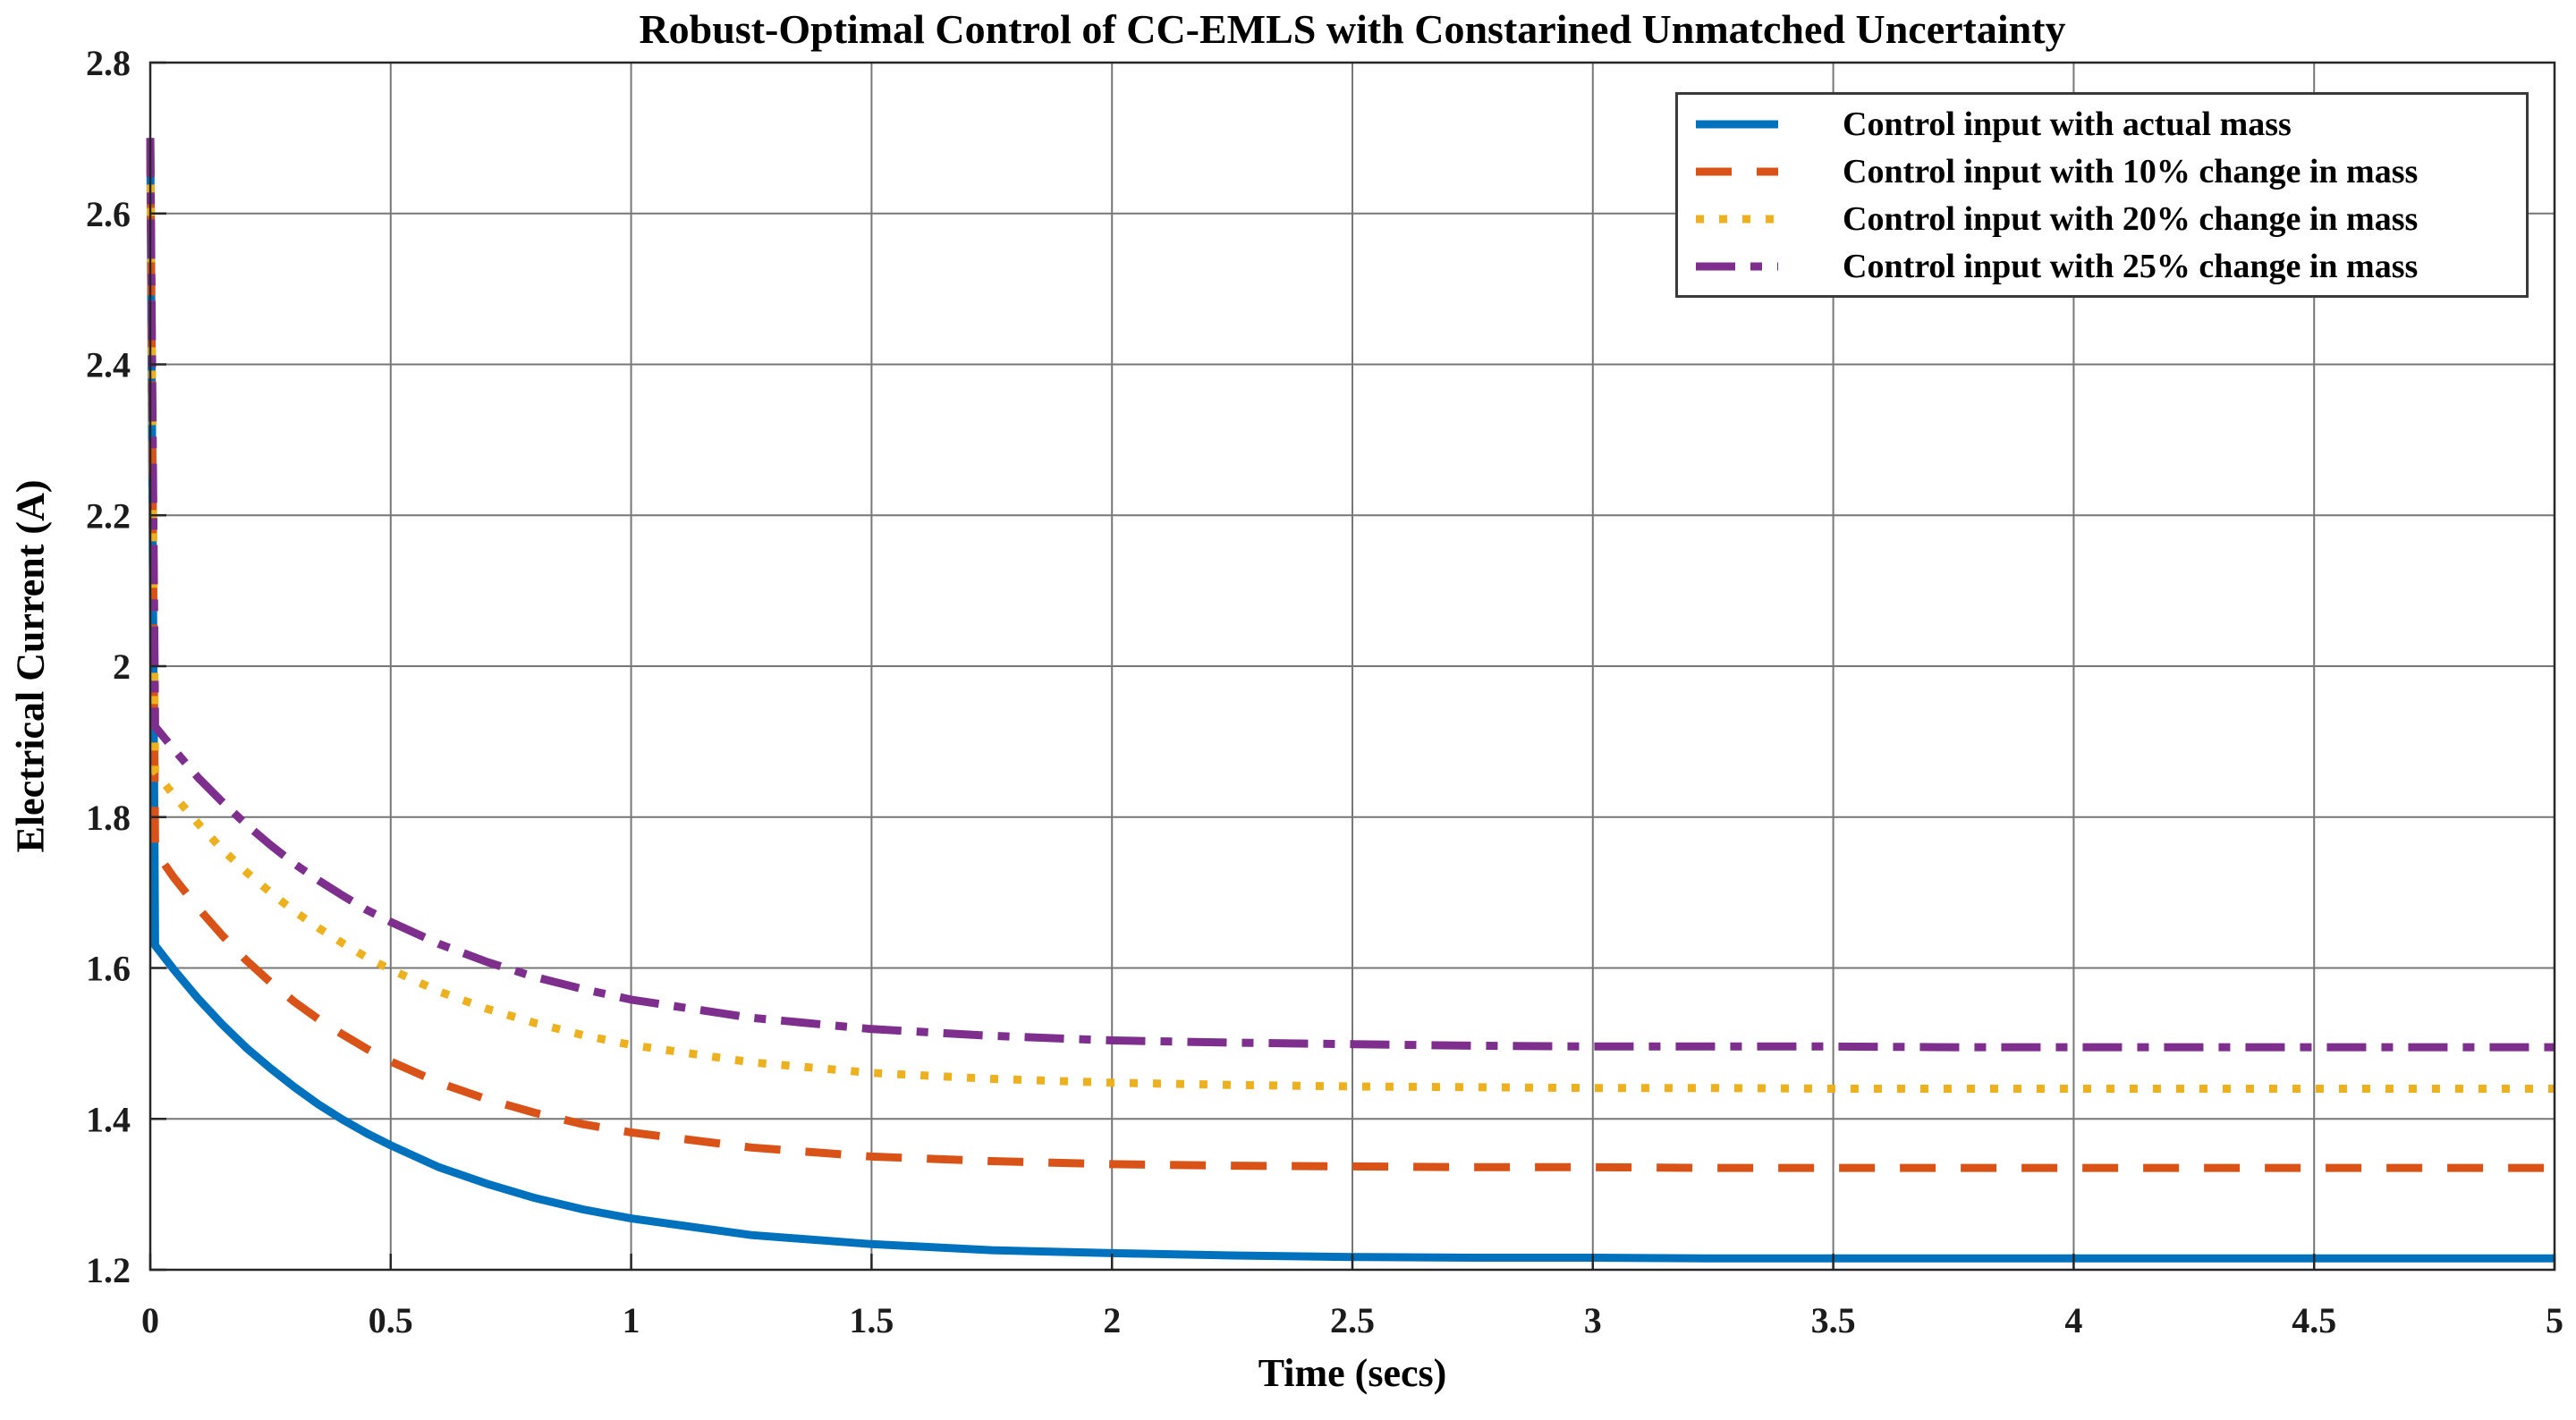 This screenshot has width=2576, height=1420. What do you see at coordinates (391, 1320) in the screenshot?
I see `x-tick-label: 0.5` at bounding box center [391, 1320].